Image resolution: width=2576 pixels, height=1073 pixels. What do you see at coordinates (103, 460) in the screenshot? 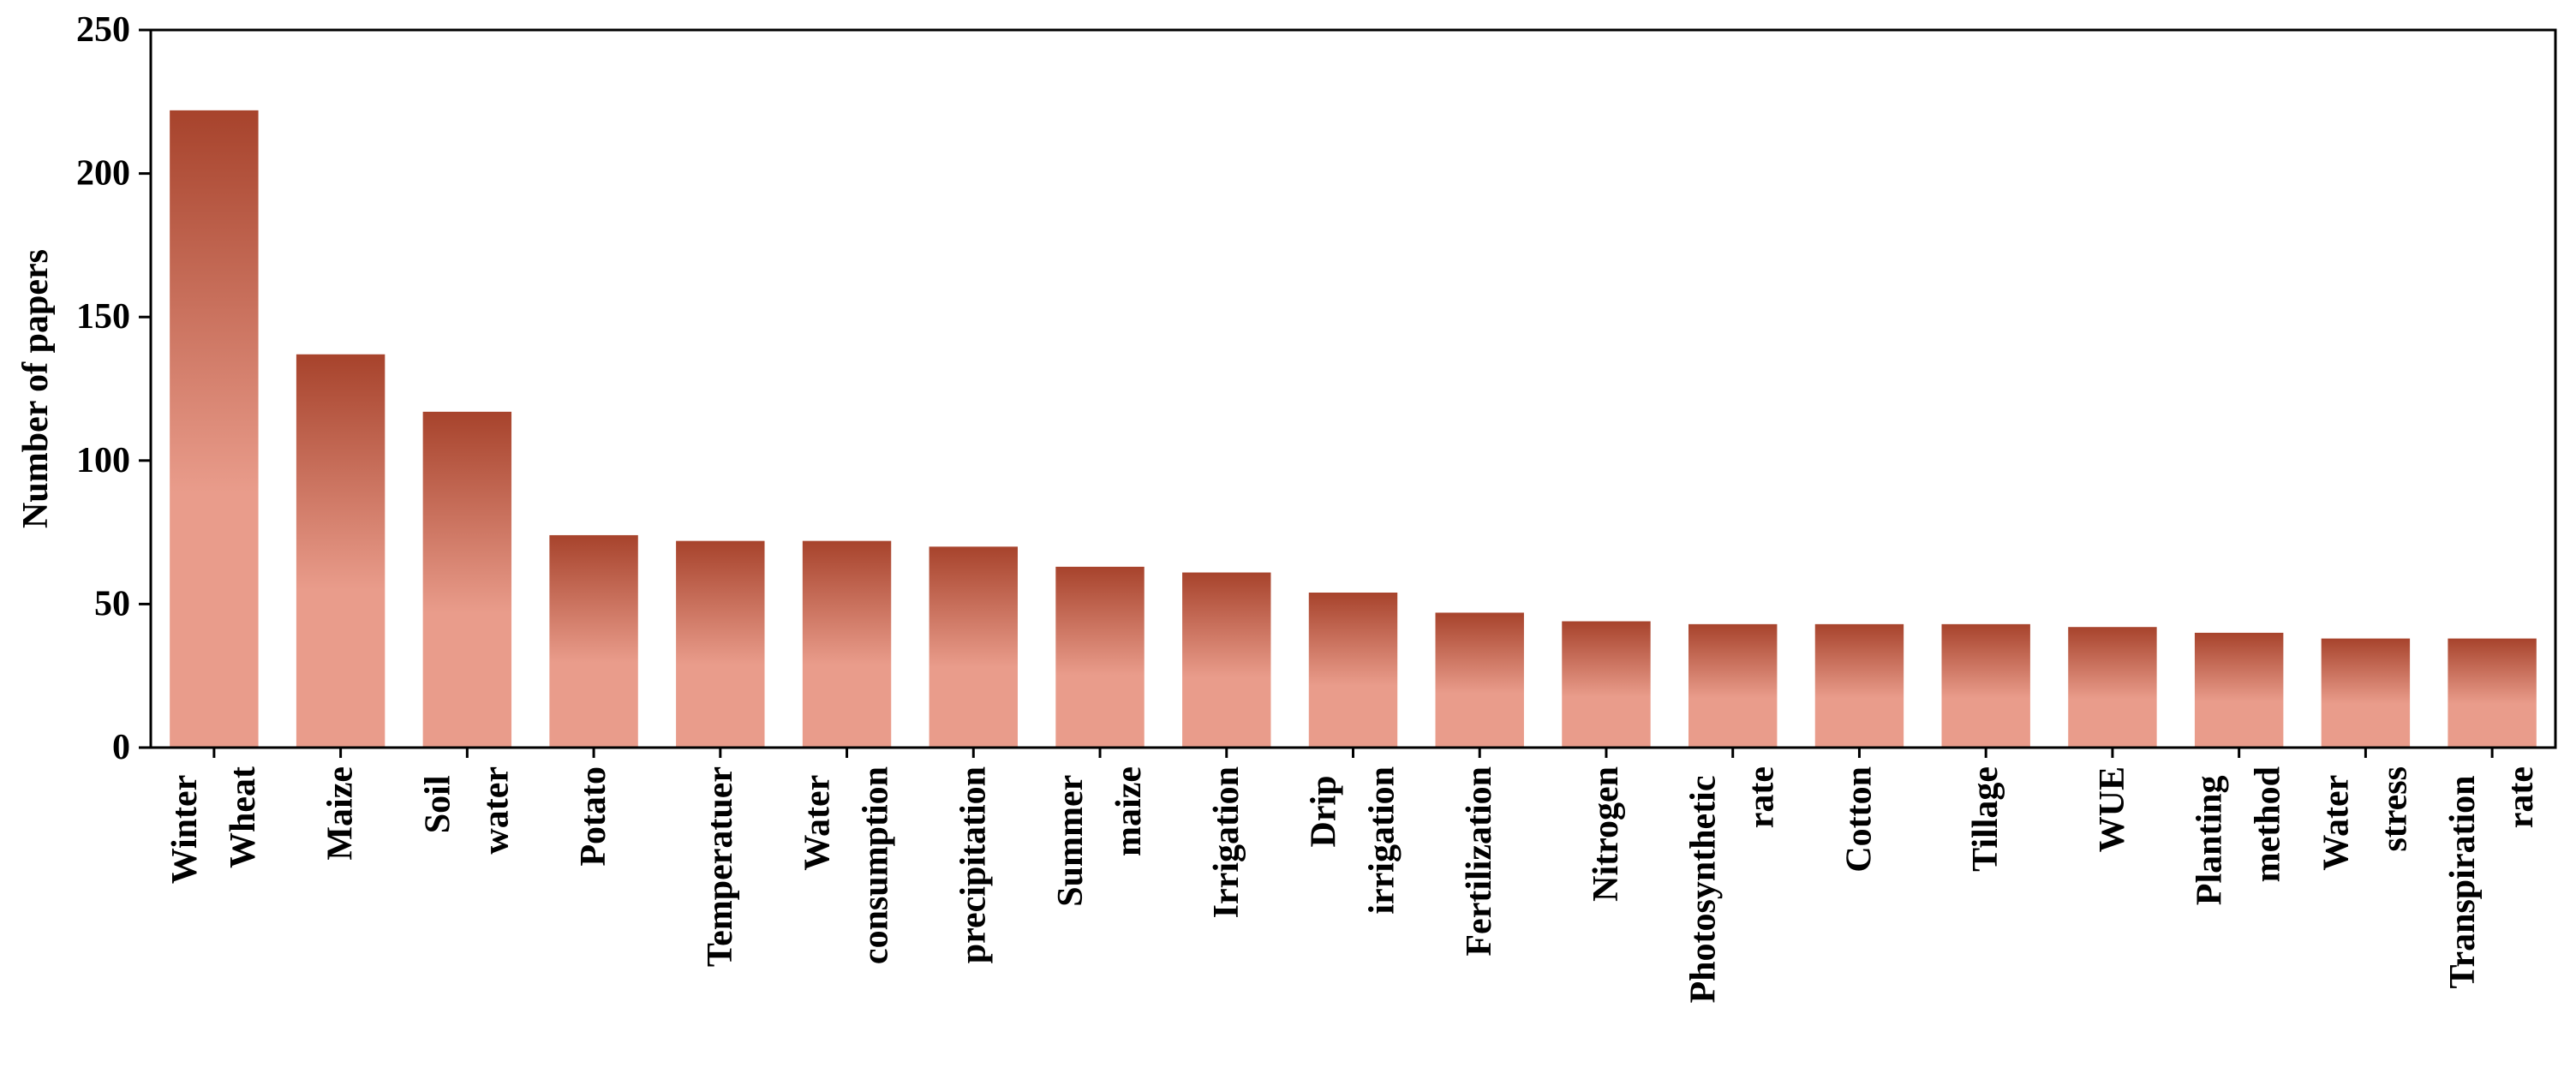
I see `y-tick-label: 100` at bounding box center [103, 460].